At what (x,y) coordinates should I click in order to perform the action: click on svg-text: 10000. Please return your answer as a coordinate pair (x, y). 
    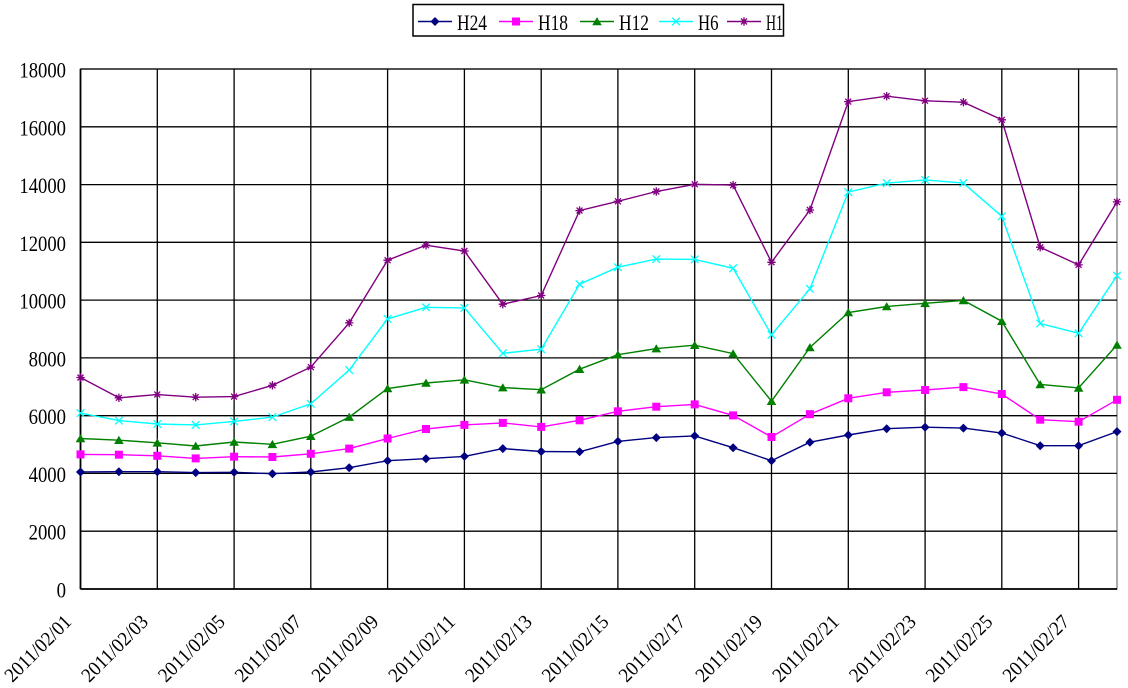
    Looking at the image, I should click on (42, 301).